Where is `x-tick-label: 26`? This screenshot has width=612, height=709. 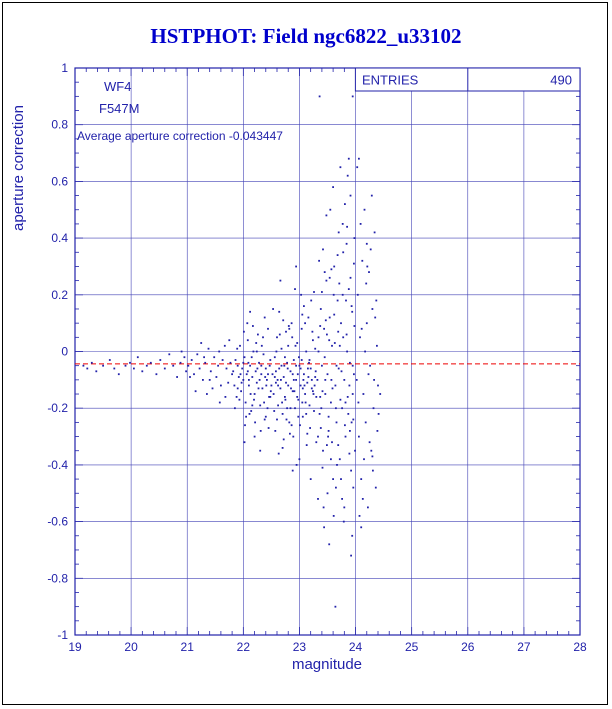
x-tick-label: 26 is located at coordinates (468, 647).